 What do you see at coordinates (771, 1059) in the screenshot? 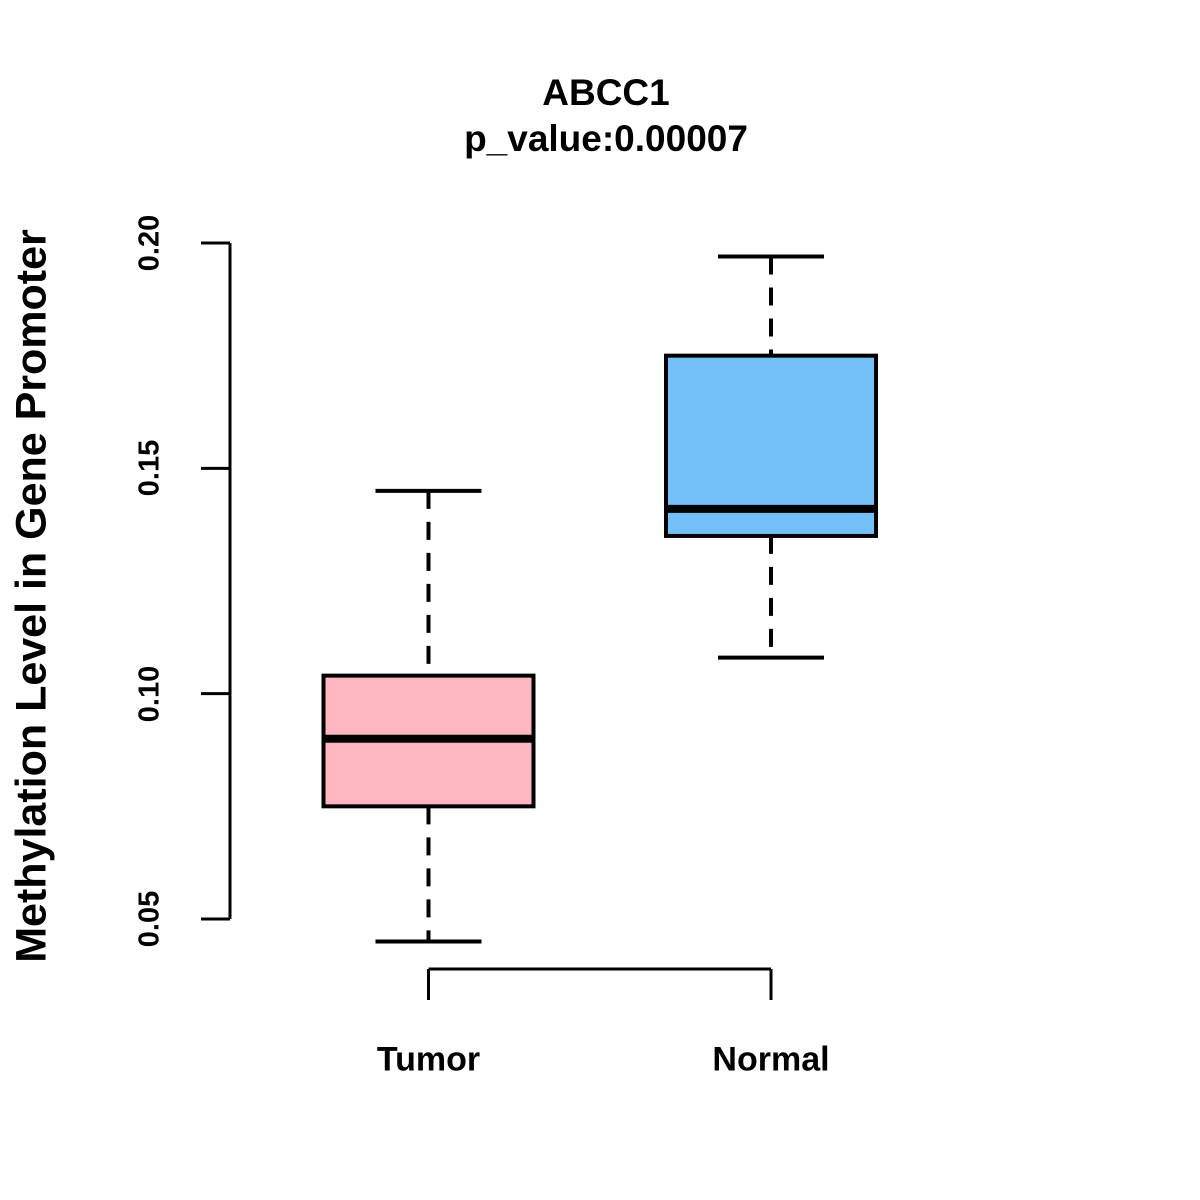
I see `x-tick-label-normal: Normal` at bounding box center [771, 1059].